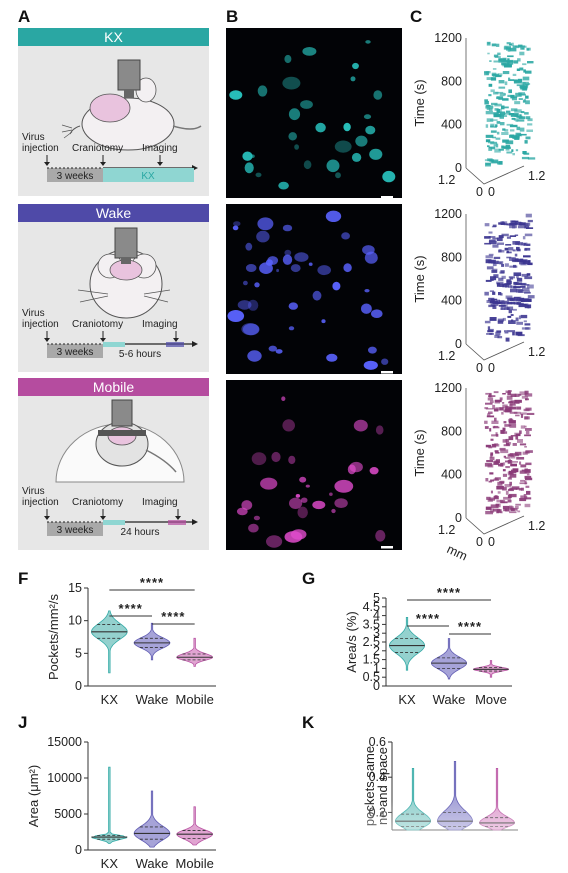 The image size is (568, 873). Describe the element at coordinates (75, 588) in the screenshot. I see `tick-label-y: 15` at that location.